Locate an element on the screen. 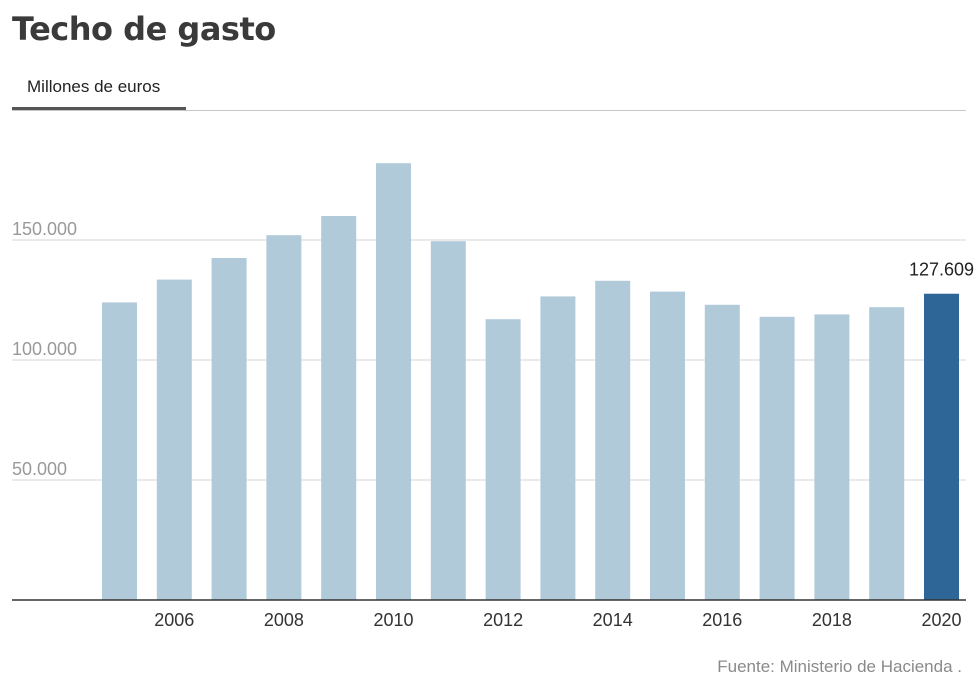 This screenshot has height=695, width=980. bar-2017 is located at coordinates (777, 458).